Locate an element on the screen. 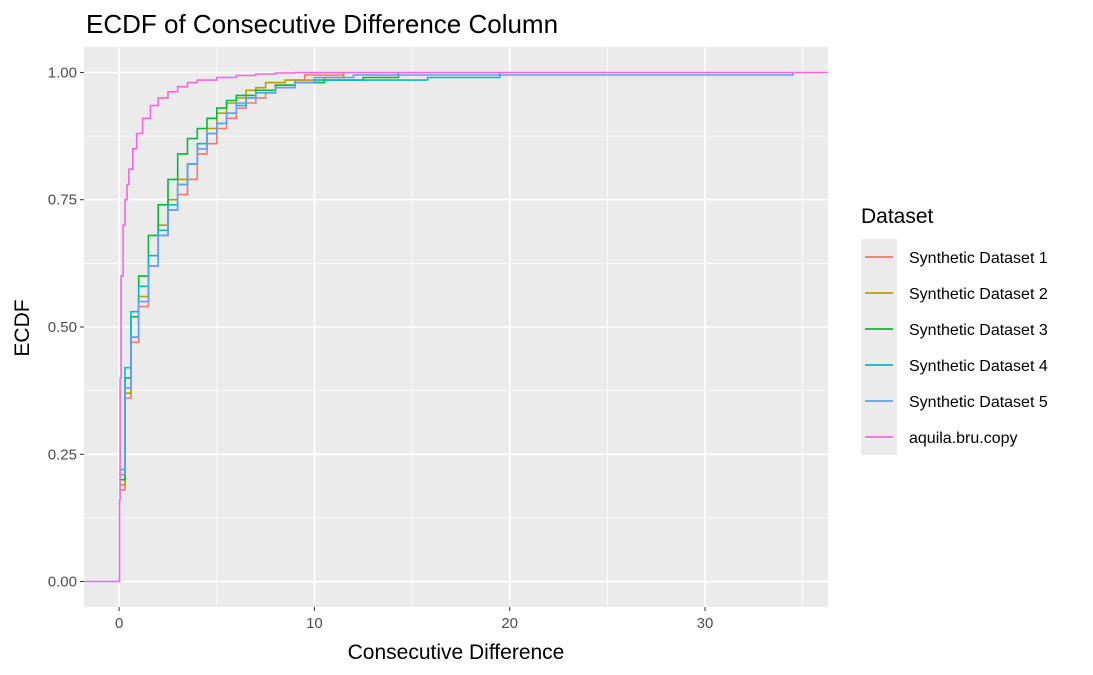 The height and width of the screenshot is (675, 1093). legend-label: aquila.bru.copy is located at coordinates (963, 438).